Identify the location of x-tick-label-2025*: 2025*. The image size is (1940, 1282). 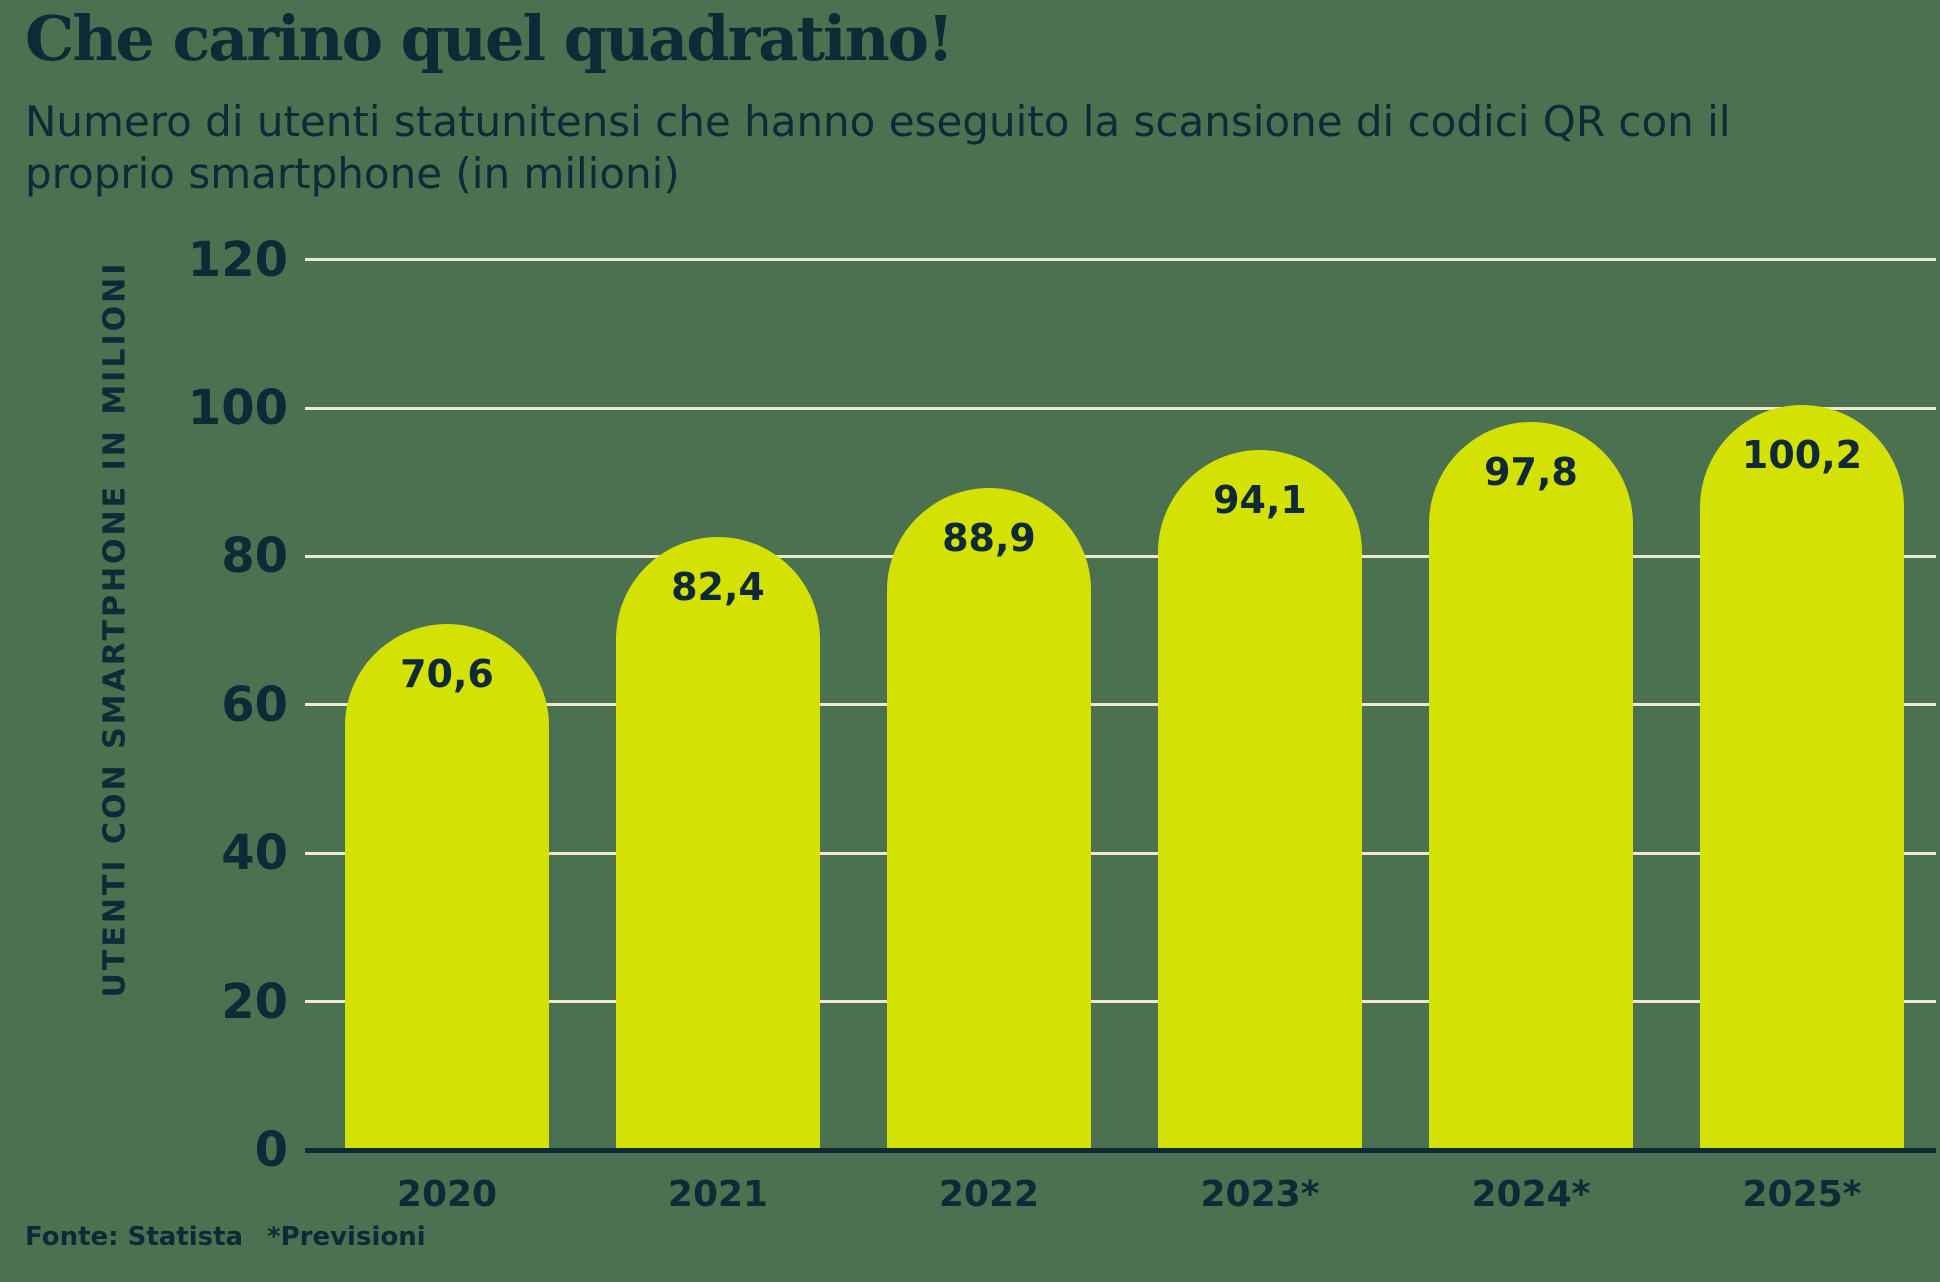
(1802, 1194).